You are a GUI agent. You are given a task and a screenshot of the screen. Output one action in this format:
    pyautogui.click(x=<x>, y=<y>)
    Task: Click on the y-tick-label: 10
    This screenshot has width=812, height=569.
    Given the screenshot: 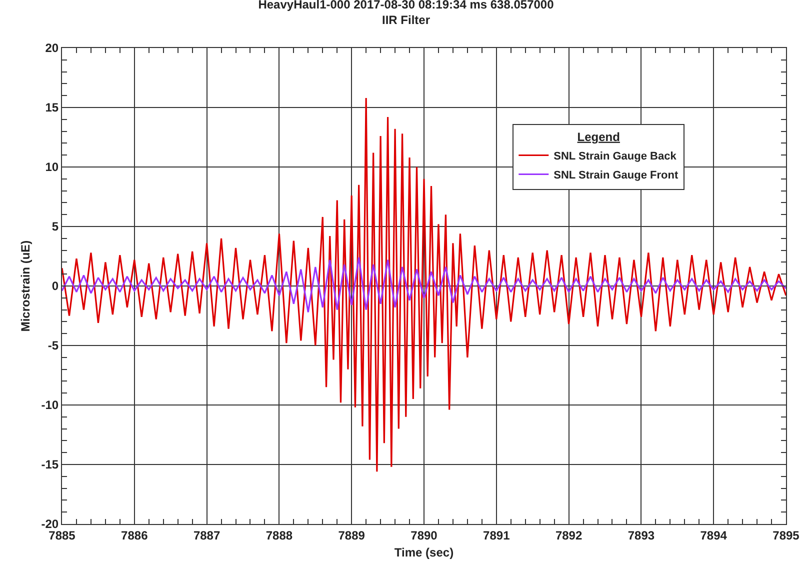 What is the action you would take?
    pyautogui.click(x=52, y=167)
    